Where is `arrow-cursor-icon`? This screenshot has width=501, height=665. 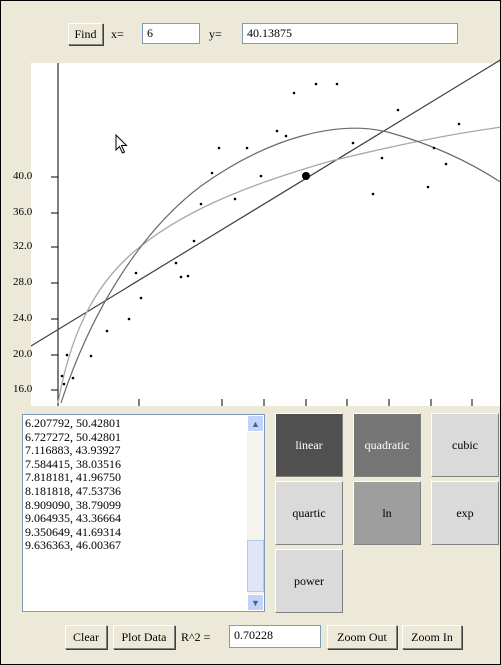 arrow-cursor-icon is located at coordinates (121, 144).